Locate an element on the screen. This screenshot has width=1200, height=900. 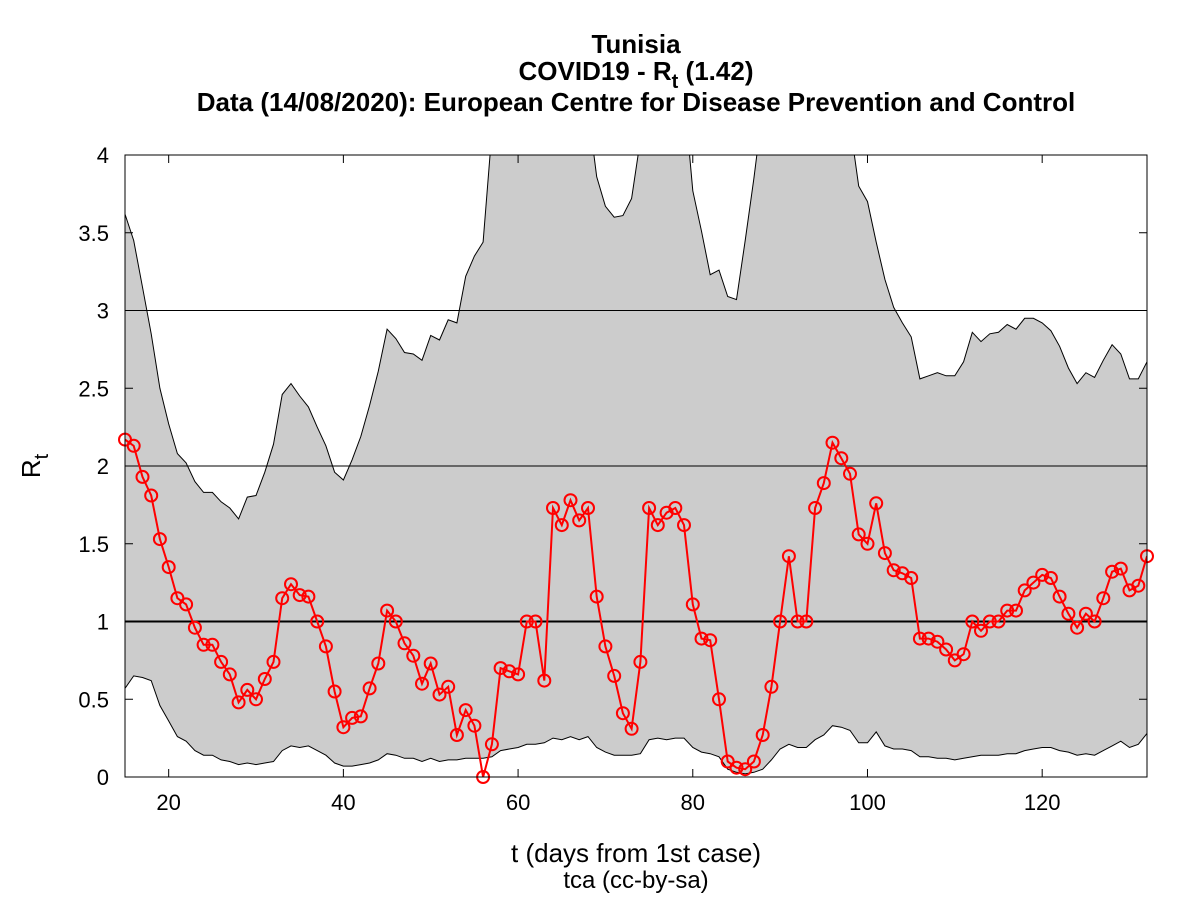
y-tick-label: 0.5 is located at coordinates (93, 699).